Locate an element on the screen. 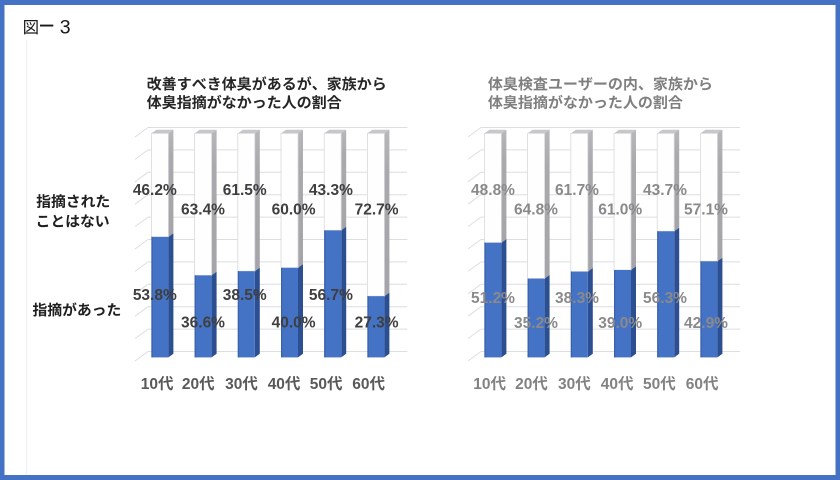 This screenshot has width=840, height=480. svg-text: 3 is located at coordinates (65, 28).